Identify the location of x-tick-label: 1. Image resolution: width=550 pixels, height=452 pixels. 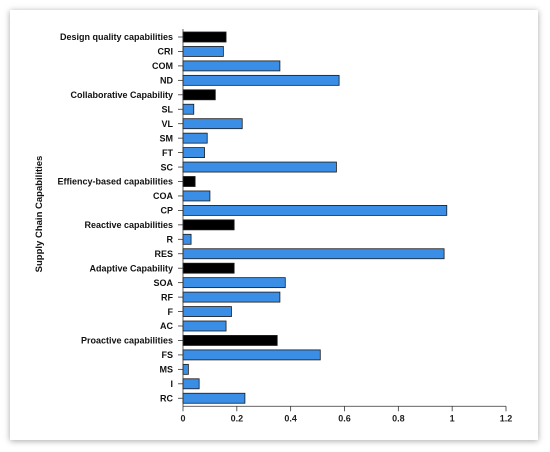
(452, 418).